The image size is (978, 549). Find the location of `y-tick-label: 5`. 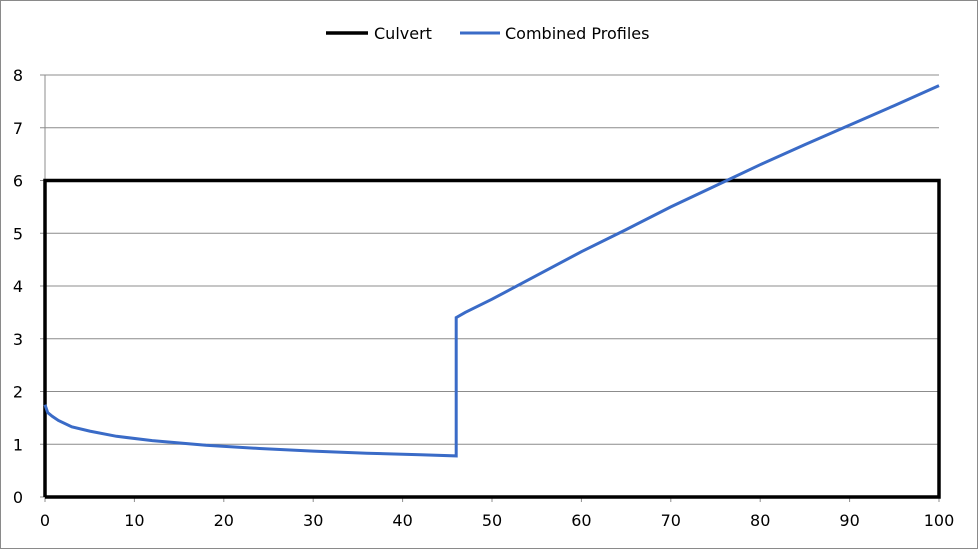

y-tick-label: 5 is located at coordinates (18, 233).